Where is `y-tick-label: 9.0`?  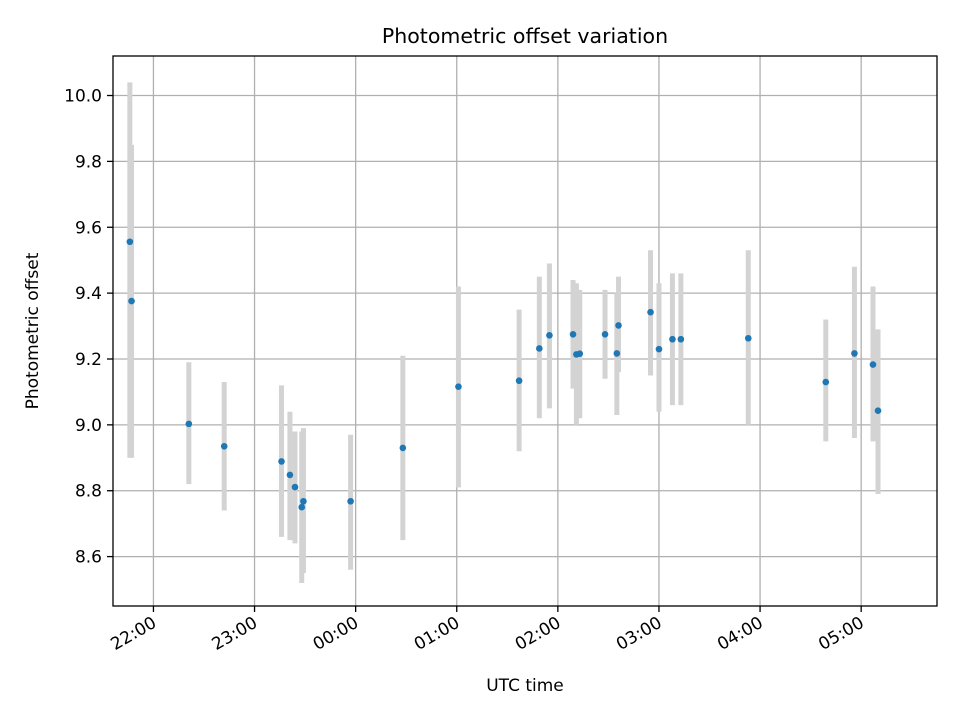
y-tick-label: 9.0 is located at coordinates (88, 426).